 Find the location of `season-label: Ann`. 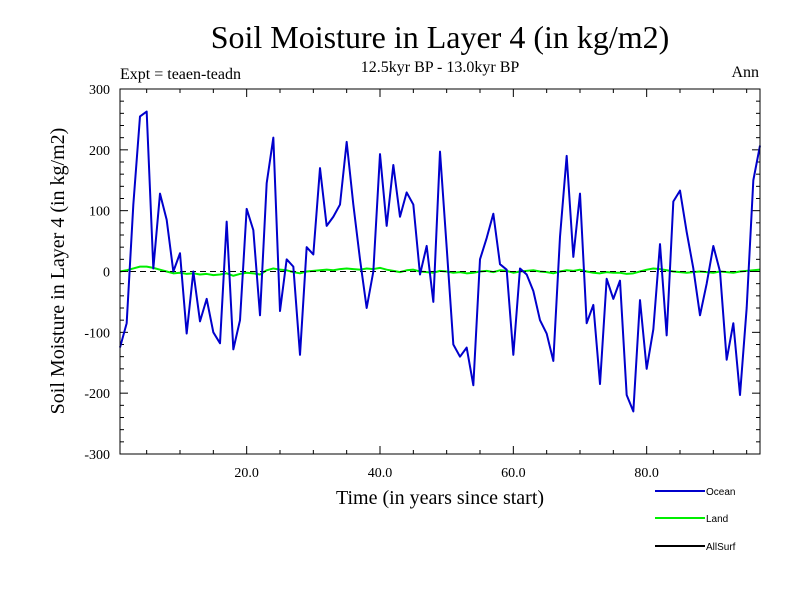

season-label: Ann is located at coordinates (745, 72).